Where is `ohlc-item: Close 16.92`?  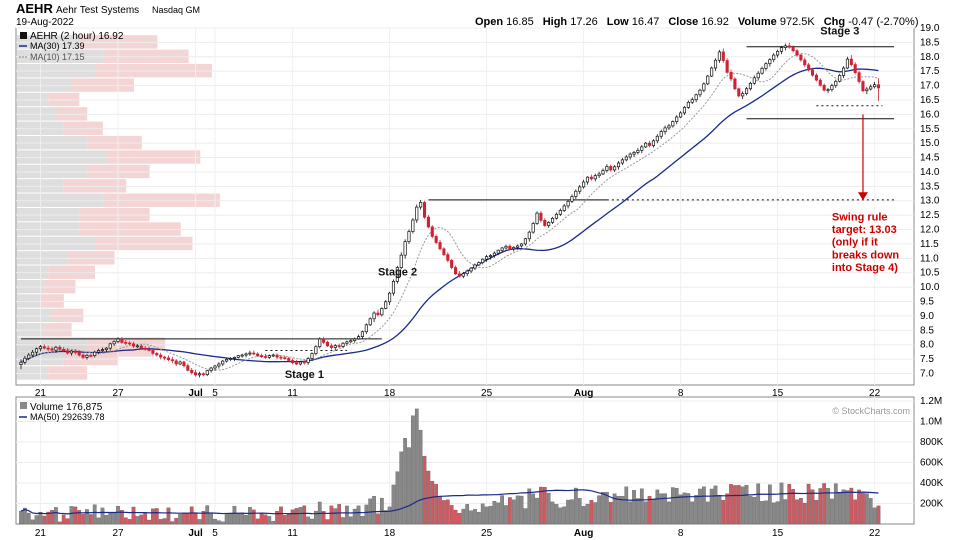
ohlc-item: Close 16.92 is located at coordinates (698, 22).